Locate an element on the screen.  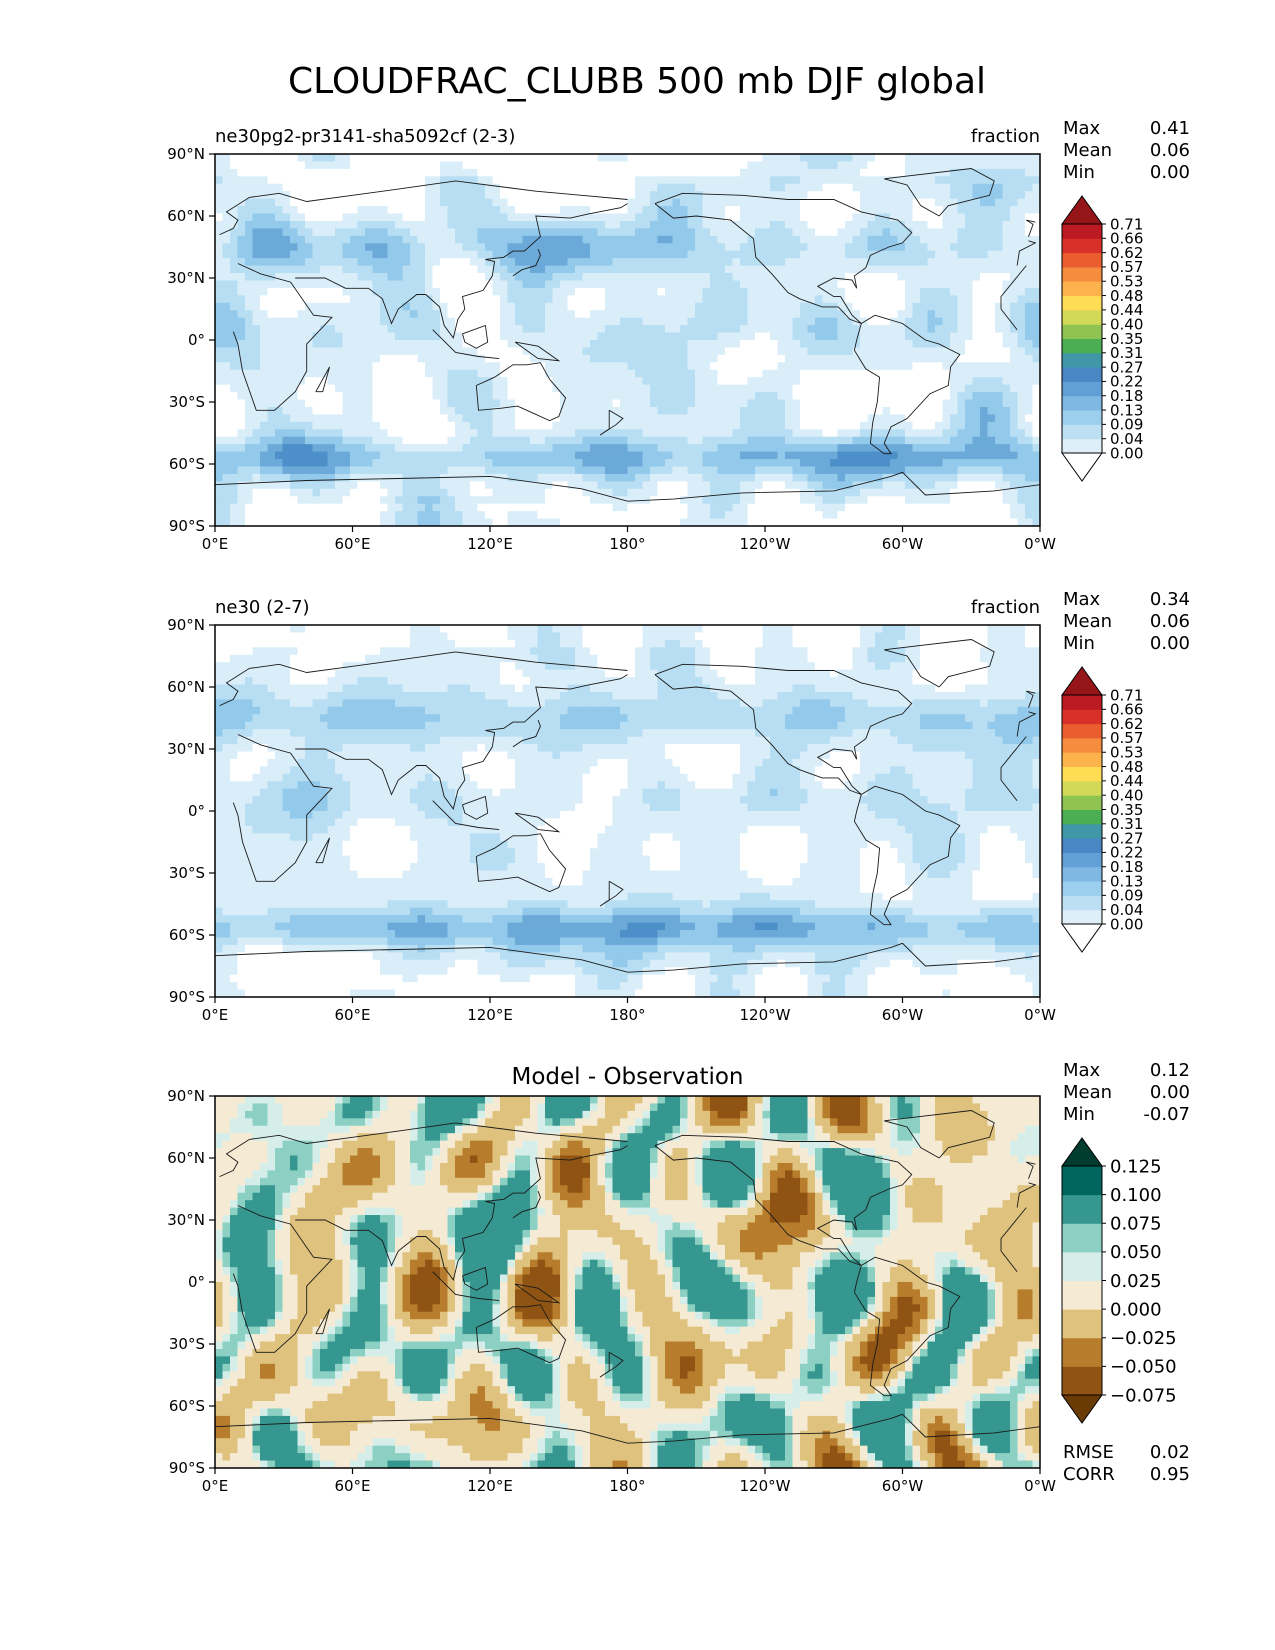
x-tick-label: 120°E is located at coordinates (490, 1486).